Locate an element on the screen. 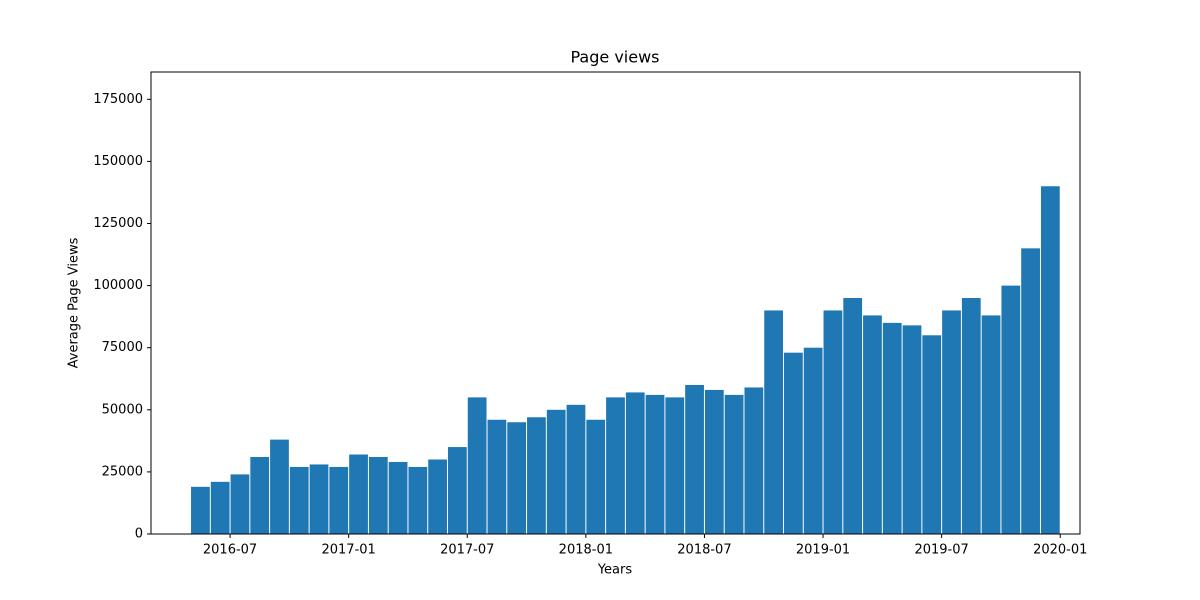 This screenshot has width=1200, height=600. x-axis-label: Years is located at coordinates (615, 570).